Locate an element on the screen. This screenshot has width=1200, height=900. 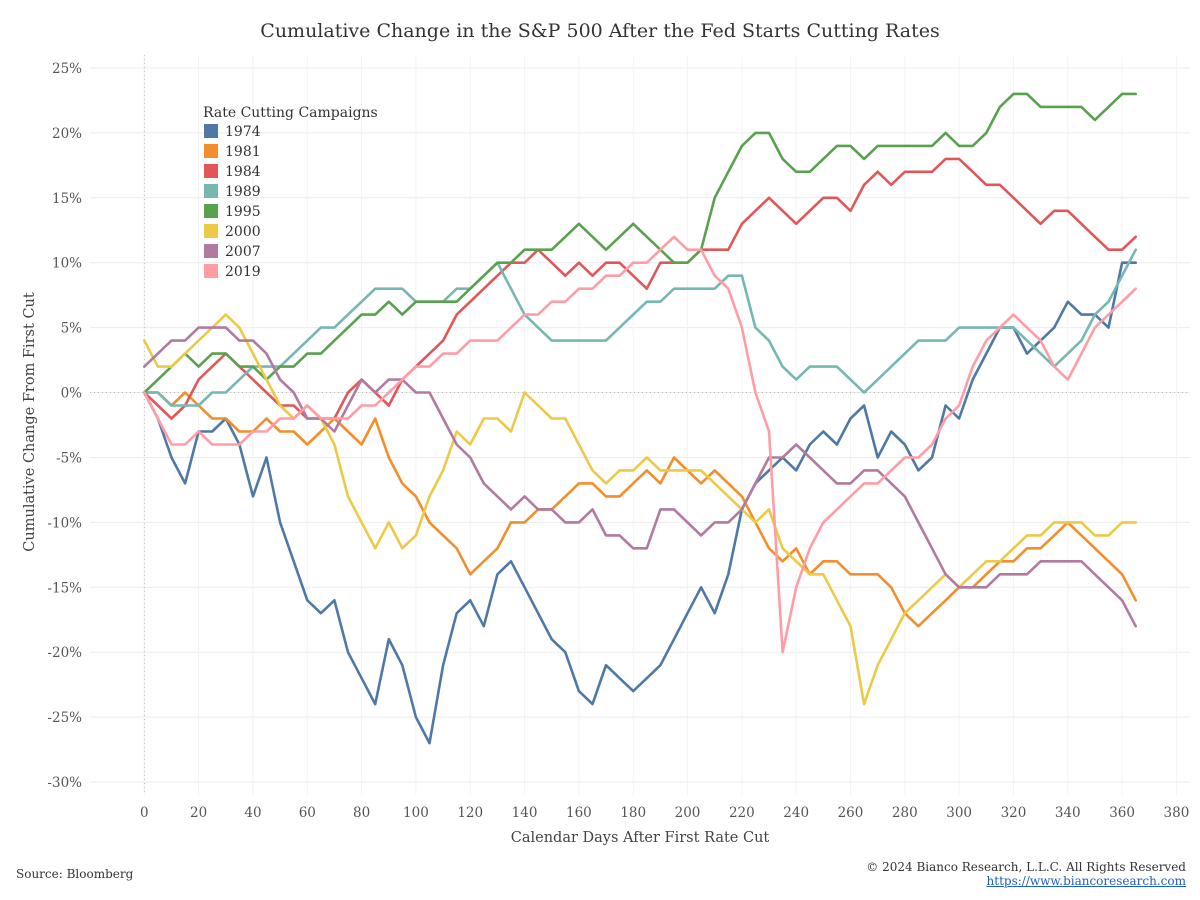
legend-swatch-2007 is located at coordinates (211, 251).